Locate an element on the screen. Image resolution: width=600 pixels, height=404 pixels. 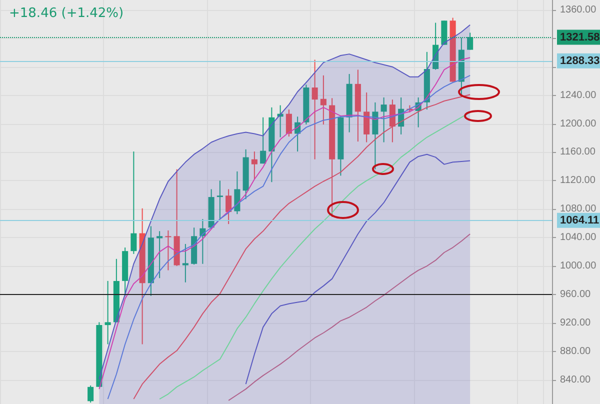
y-tick-label: 1200.00 is located at coordinates (578, 124).